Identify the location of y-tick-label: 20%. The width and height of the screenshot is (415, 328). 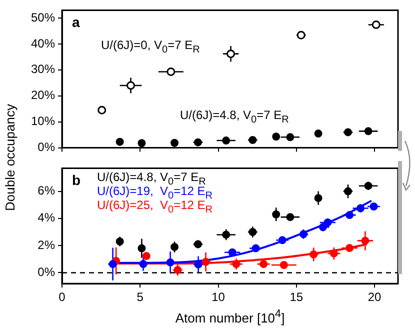
(43, 95).